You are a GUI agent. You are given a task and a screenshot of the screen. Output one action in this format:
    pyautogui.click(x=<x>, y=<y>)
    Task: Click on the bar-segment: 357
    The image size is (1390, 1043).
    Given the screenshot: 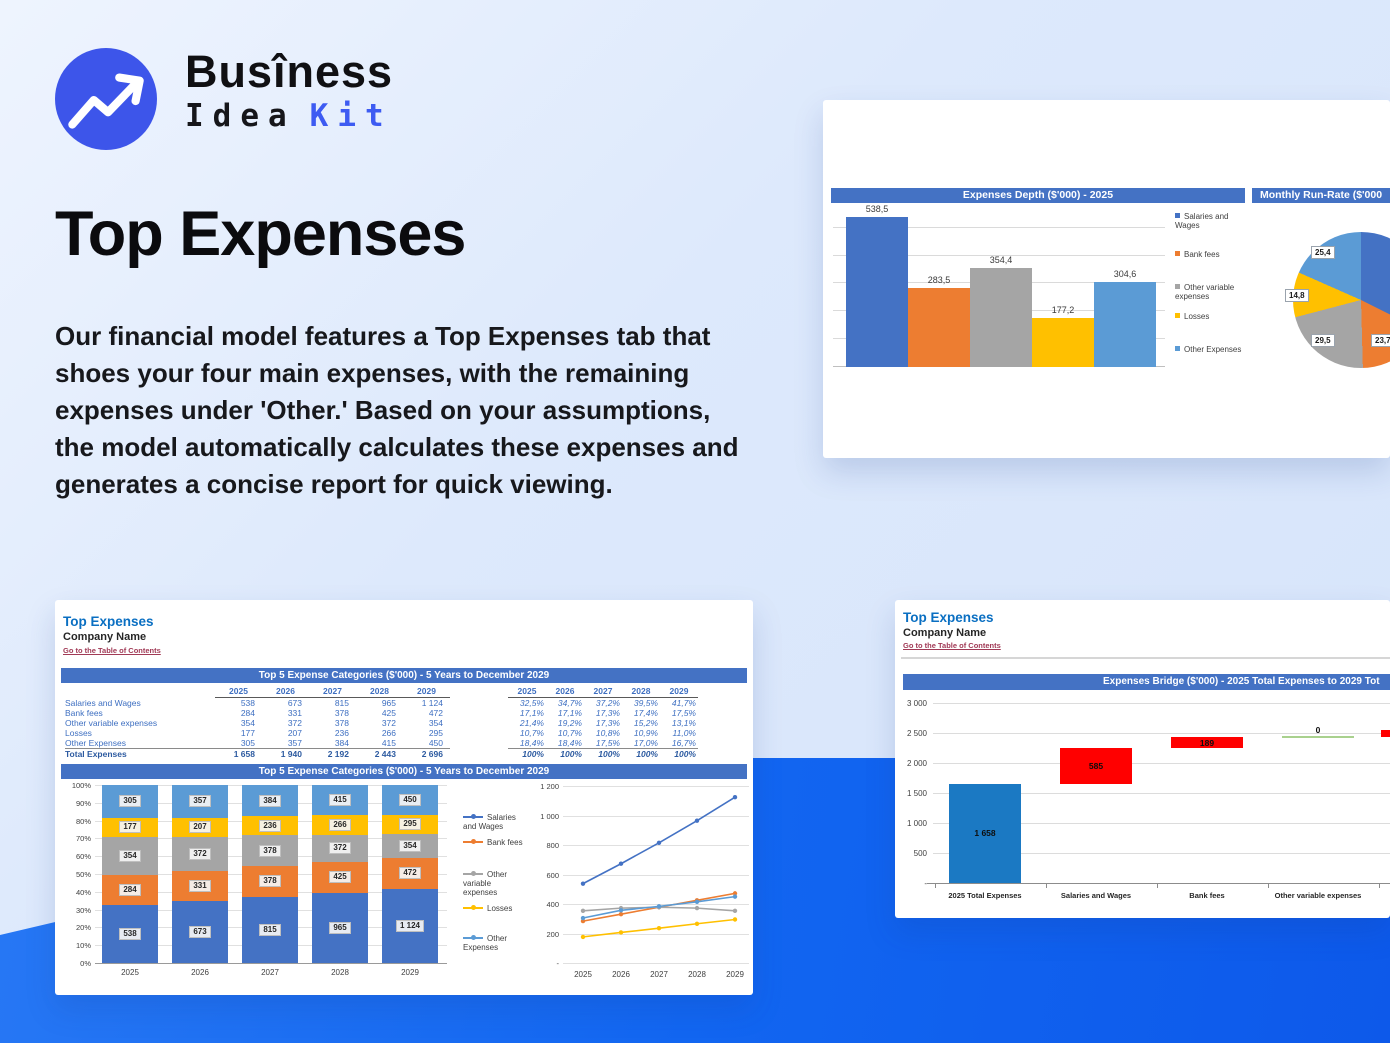 What is the action you would take?
    pyautogui.click(x=200, y=801)
    